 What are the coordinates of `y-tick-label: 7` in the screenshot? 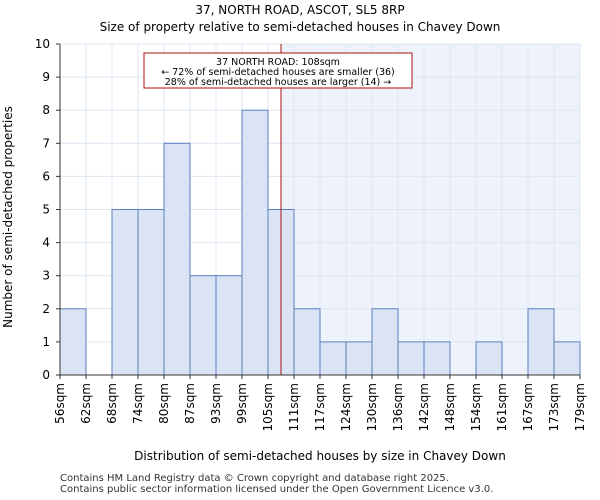 It's located at (46, 143).